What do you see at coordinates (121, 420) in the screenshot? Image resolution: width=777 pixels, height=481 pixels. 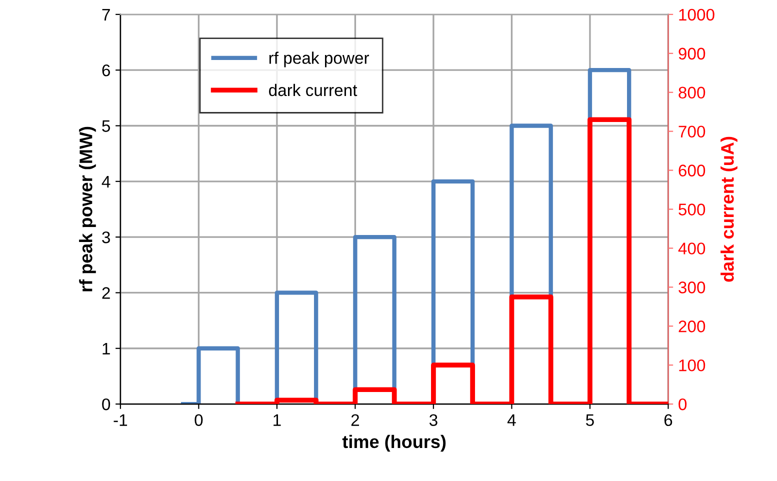 I see `x-tick-label: -1` at bounding box center [121, 420].